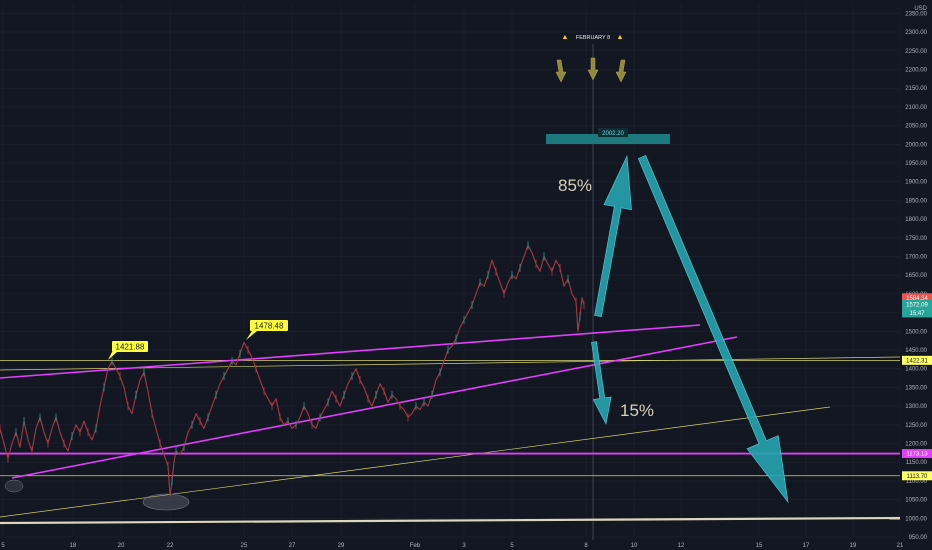 Image resolution: width=932 pixels, height=550 pixels. Describe the element at coordinates (853, 546) in the screenshot. I see `time-tick-label: 19` at that location.